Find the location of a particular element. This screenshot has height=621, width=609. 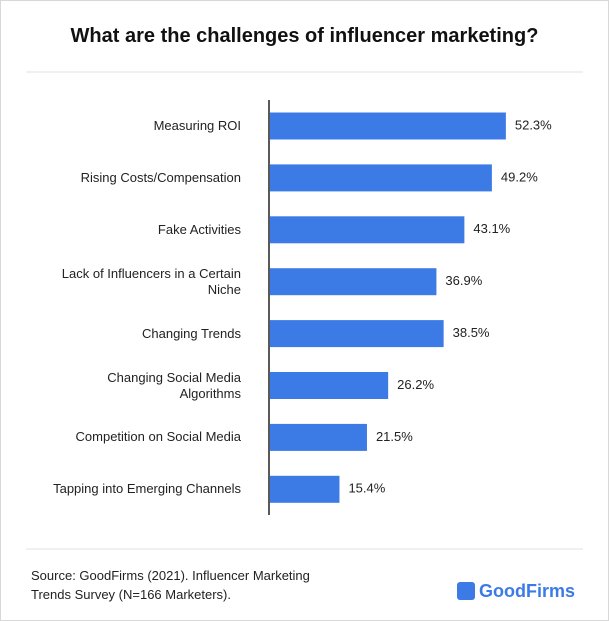

value-label: 52.3% is located at coordinates (533, 124).